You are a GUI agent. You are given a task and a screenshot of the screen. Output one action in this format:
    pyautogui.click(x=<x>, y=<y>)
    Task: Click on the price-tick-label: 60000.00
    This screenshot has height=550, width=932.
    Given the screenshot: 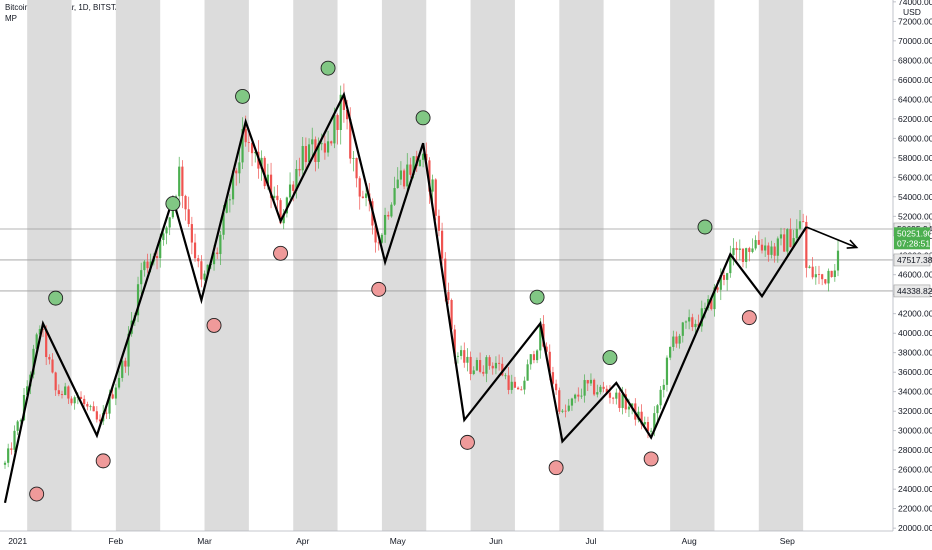 What is the action you would take?
    pyautogui.click(x=915, y=138)
    